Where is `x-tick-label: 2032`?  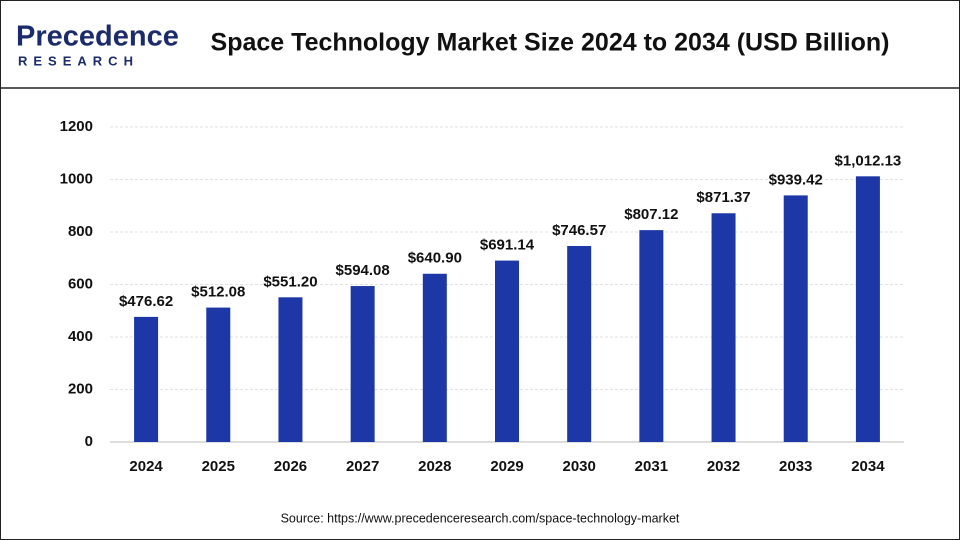
x-tick-label: 2032 is located at coordinates (723, 466).